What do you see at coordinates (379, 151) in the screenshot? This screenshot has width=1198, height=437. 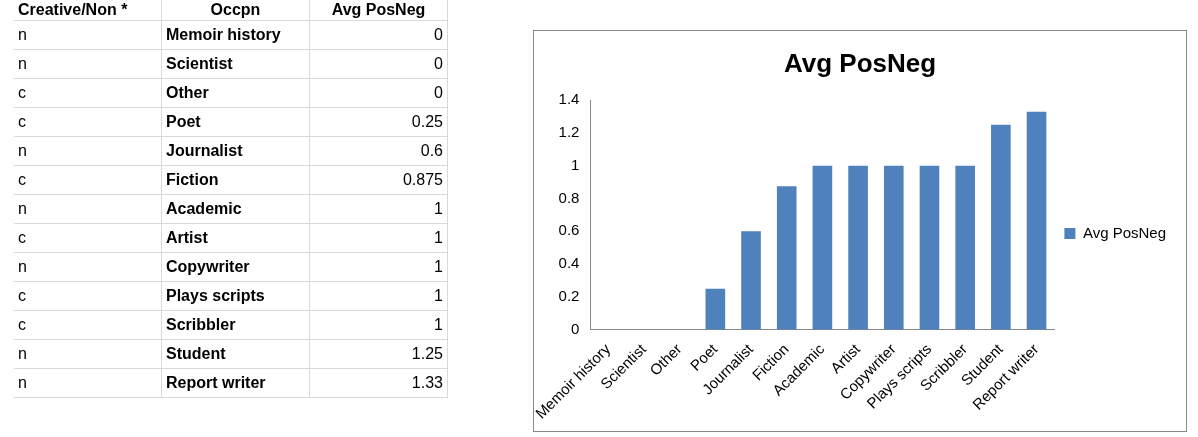 I see `text: 0.6` at bounding box center [379, 151].